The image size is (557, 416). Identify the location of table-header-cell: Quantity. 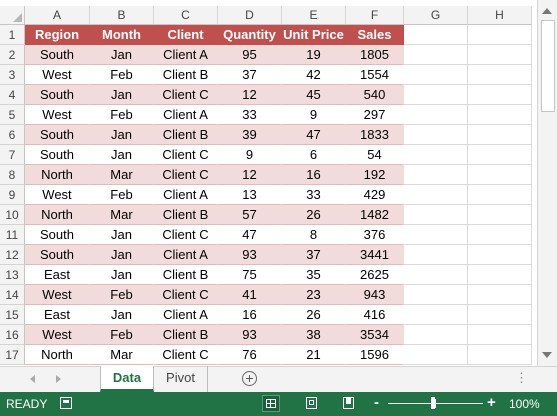
(250, 35).